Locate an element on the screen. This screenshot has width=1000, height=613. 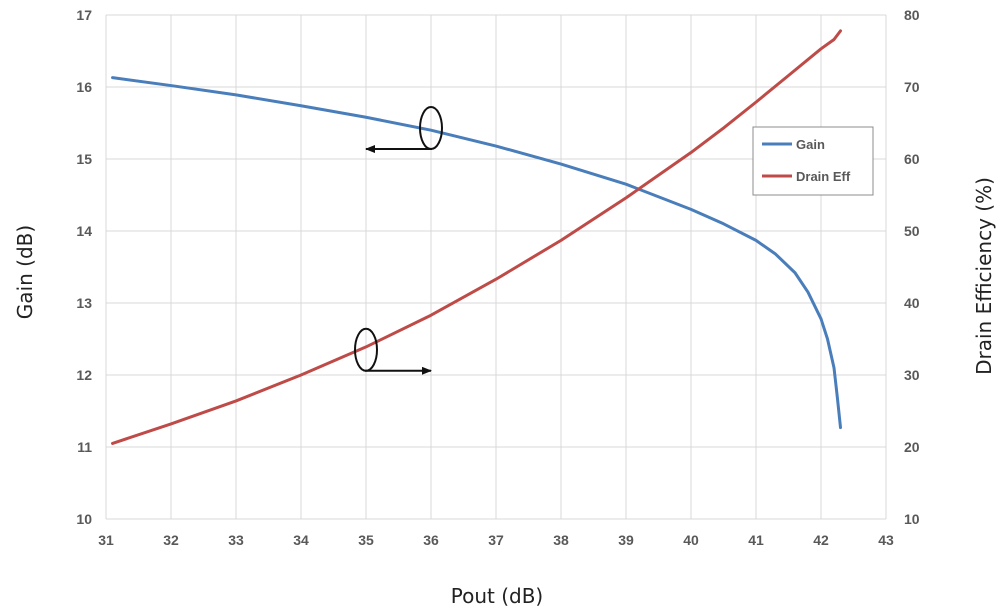
y-right-tick-label: 30 is located at coordinates (912, 375).